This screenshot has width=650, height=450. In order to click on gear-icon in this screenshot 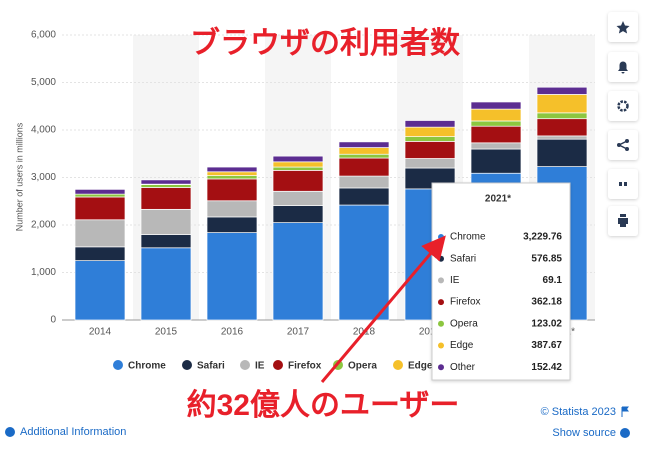, I will do `click(623, 106)`.